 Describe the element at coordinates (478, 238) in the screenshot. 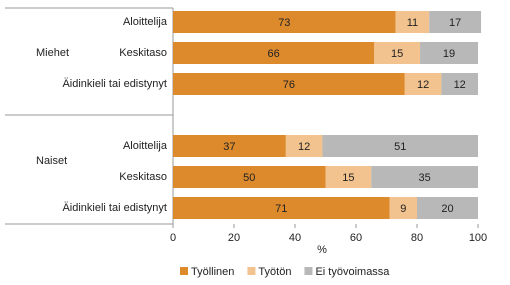

I see `x-tick-label: 100` at that location.